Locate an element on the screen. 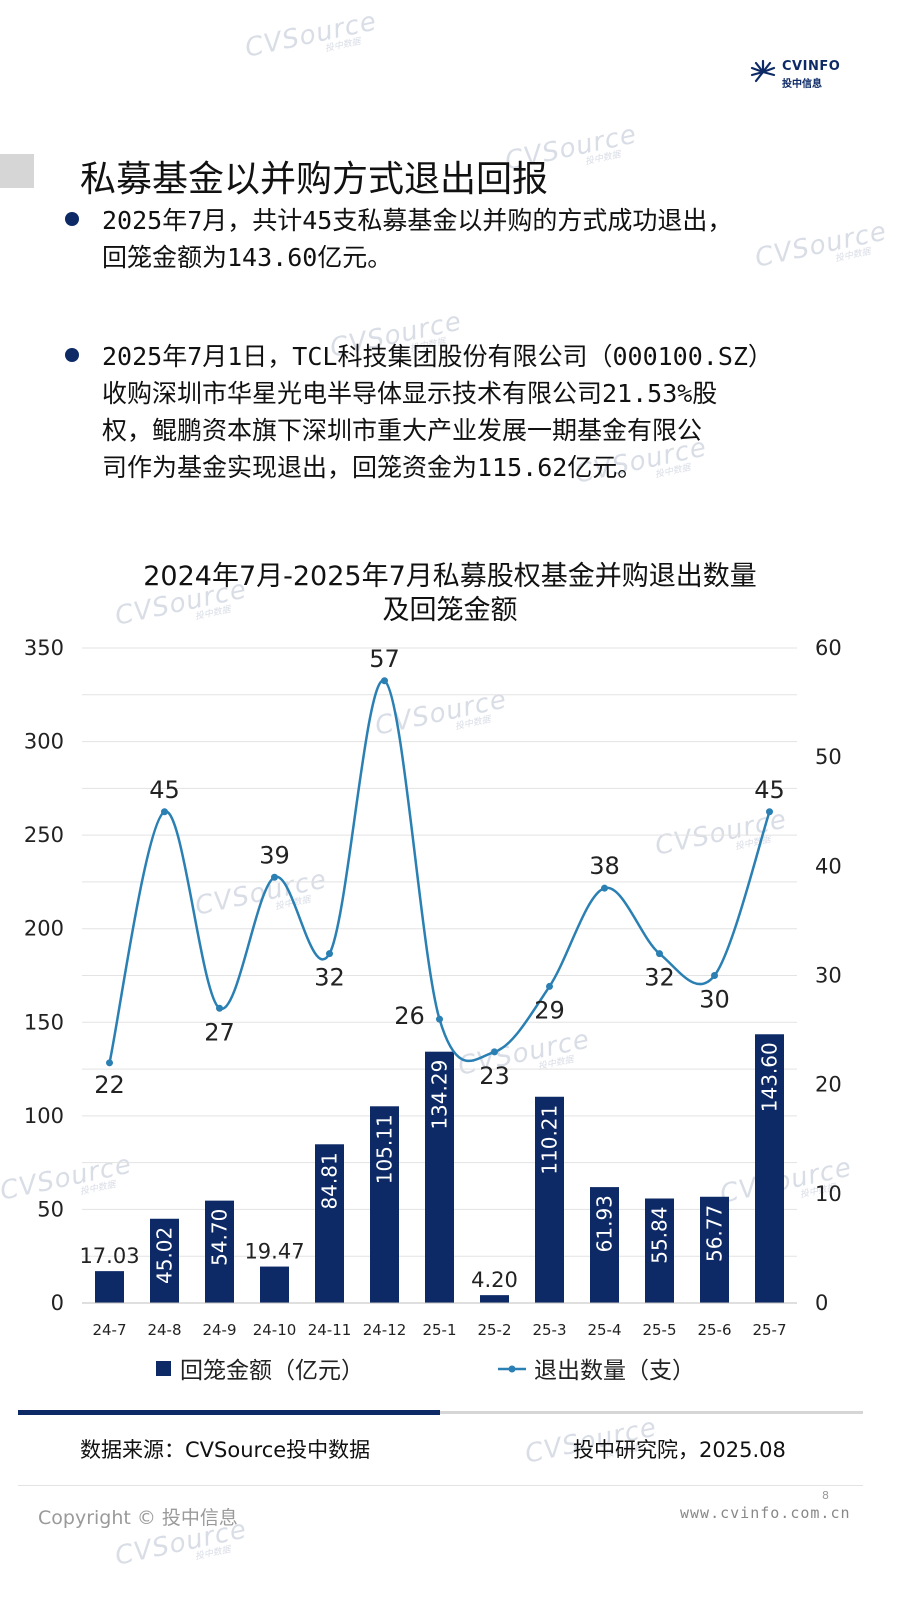 The height and width of the screenshot is (1600, 900). y-right-tick-label: 60 is located at coordinates (828, 648).